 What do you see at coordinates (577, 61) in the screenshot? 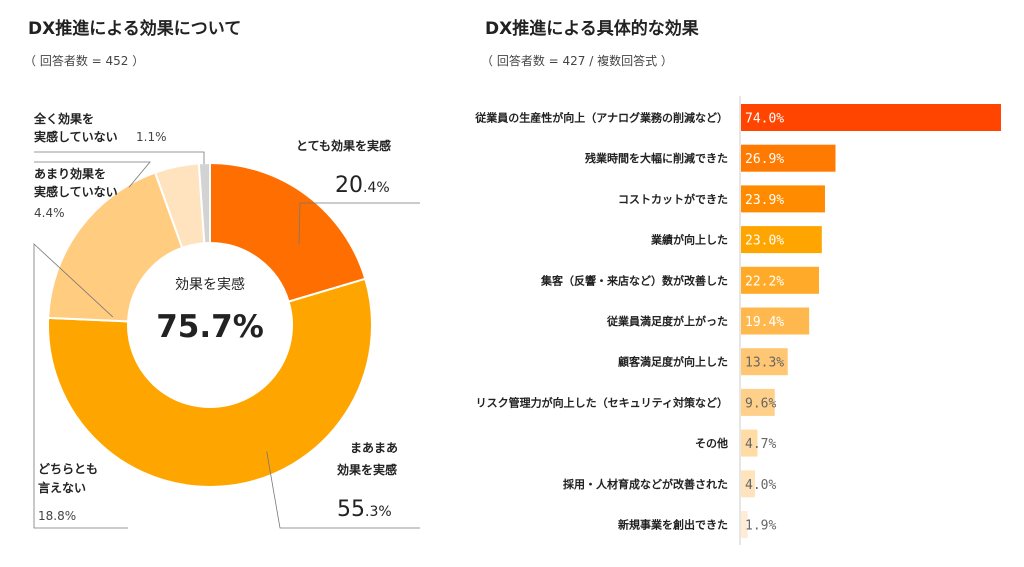
I see `bar-chart-respondents: （ 回答者数 = 427 / 複数回答式 ）` at bounding box center [577, 61].